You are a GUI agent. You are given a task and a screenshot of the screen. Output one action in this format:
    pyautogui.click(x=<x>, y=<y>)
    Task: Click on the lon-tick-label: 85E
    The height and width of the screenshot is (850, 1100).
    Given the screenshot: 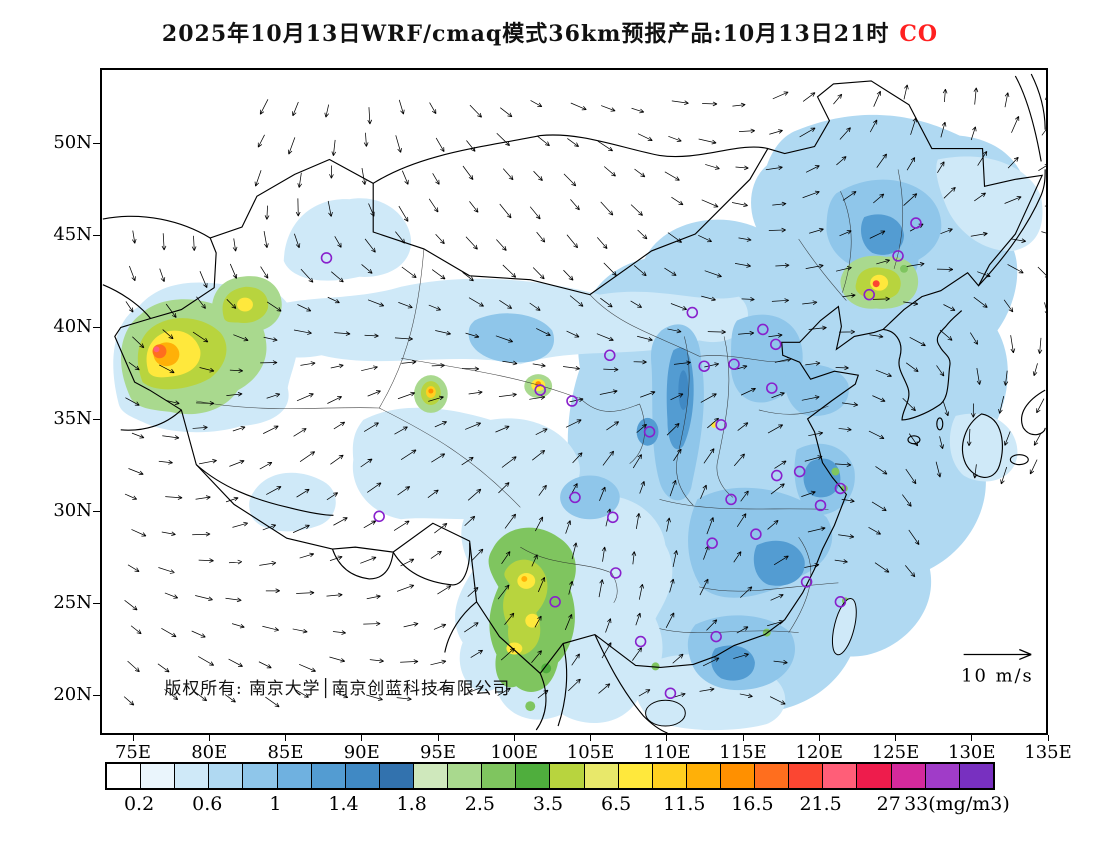 What is the action you would take?
    pyautogui.click(x=285, y=752)
    